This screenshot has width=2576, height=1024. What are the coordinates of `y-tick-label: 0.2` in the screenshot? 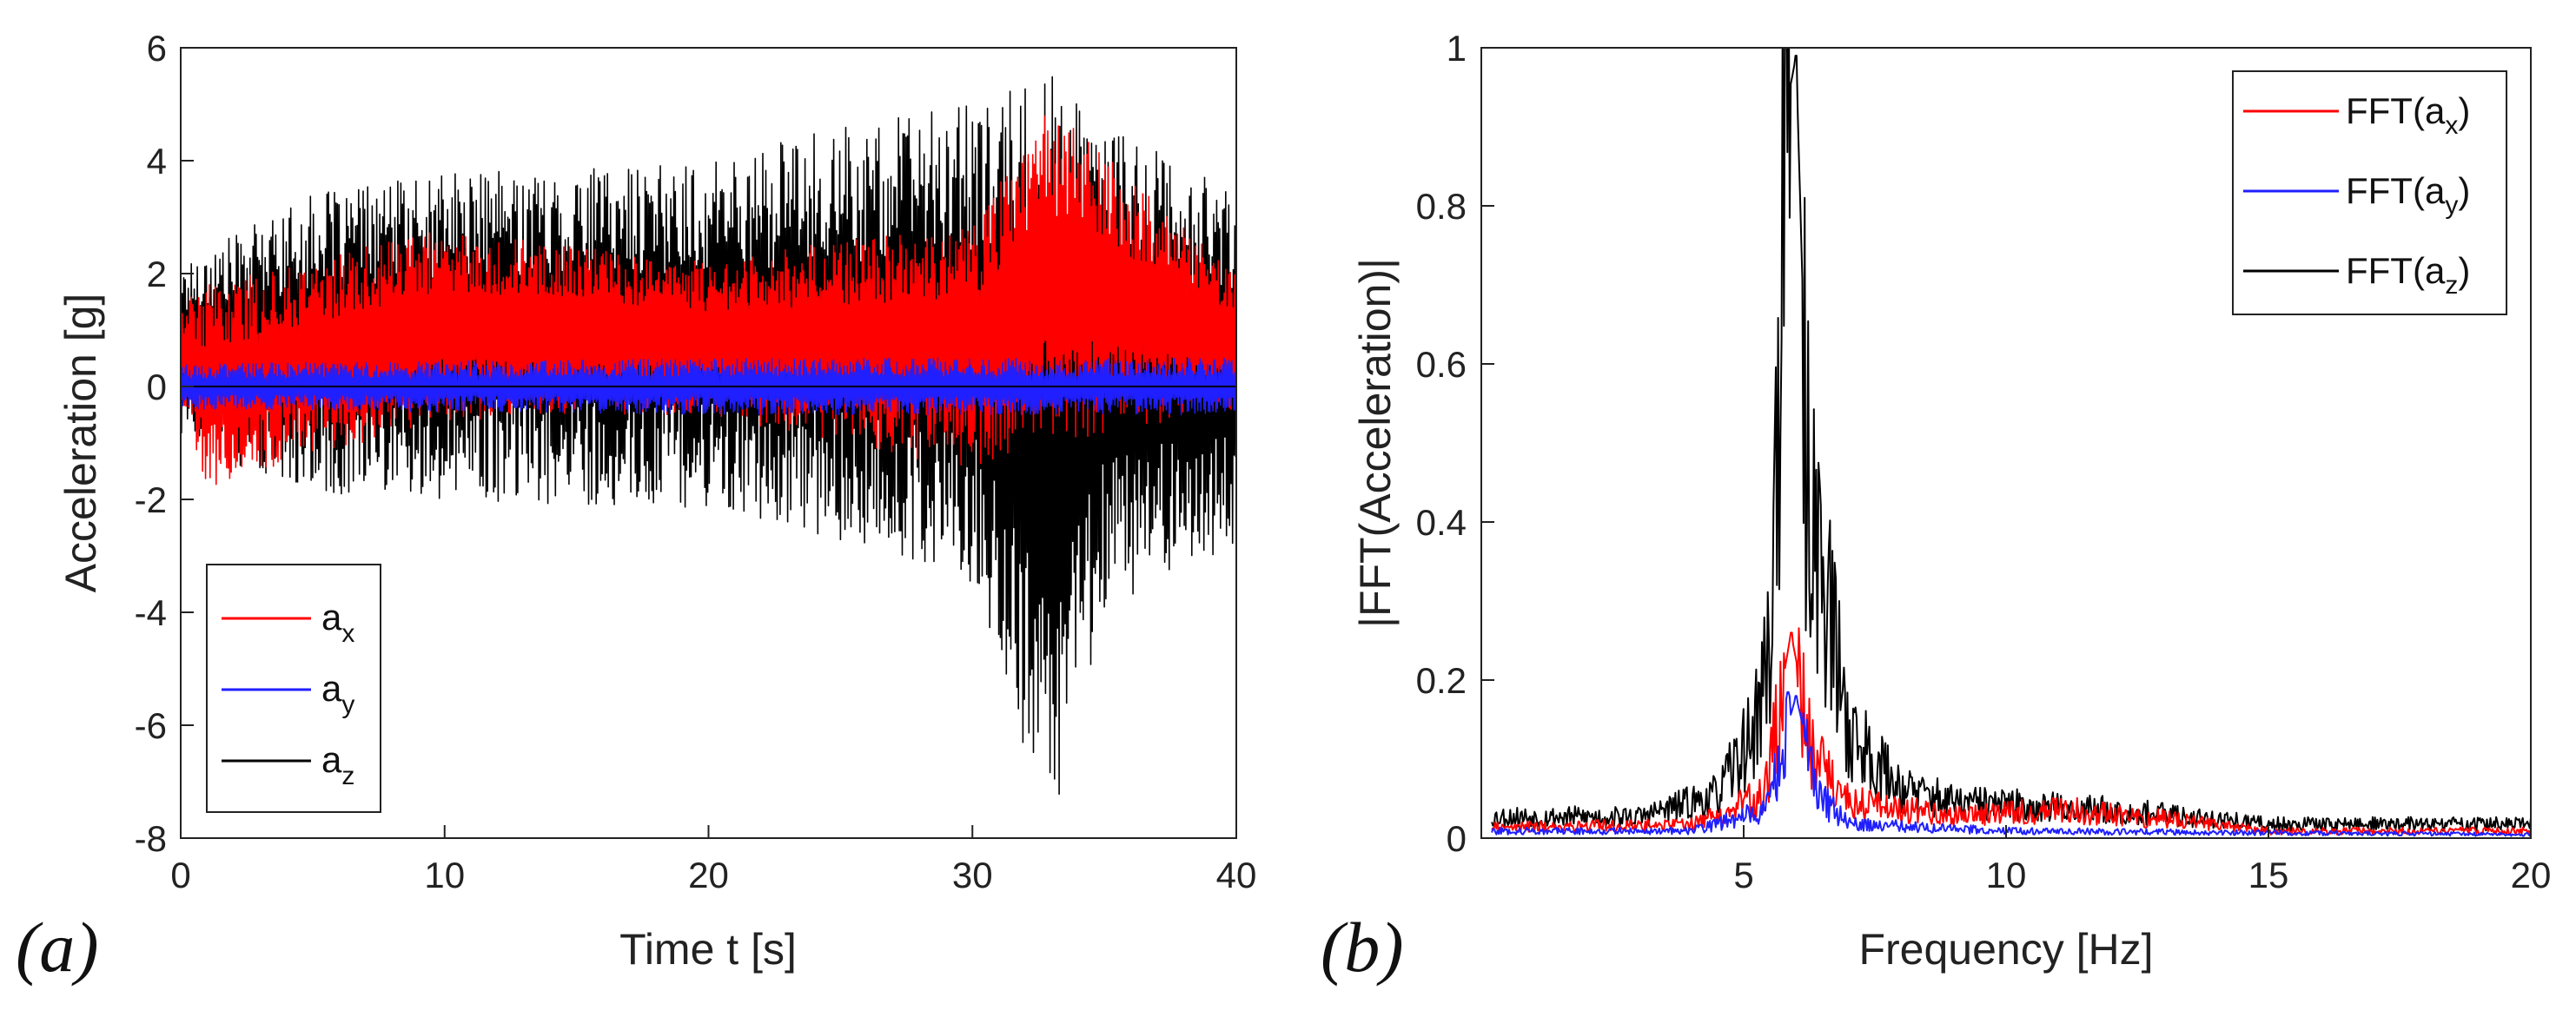 It's located at (1441, 680).